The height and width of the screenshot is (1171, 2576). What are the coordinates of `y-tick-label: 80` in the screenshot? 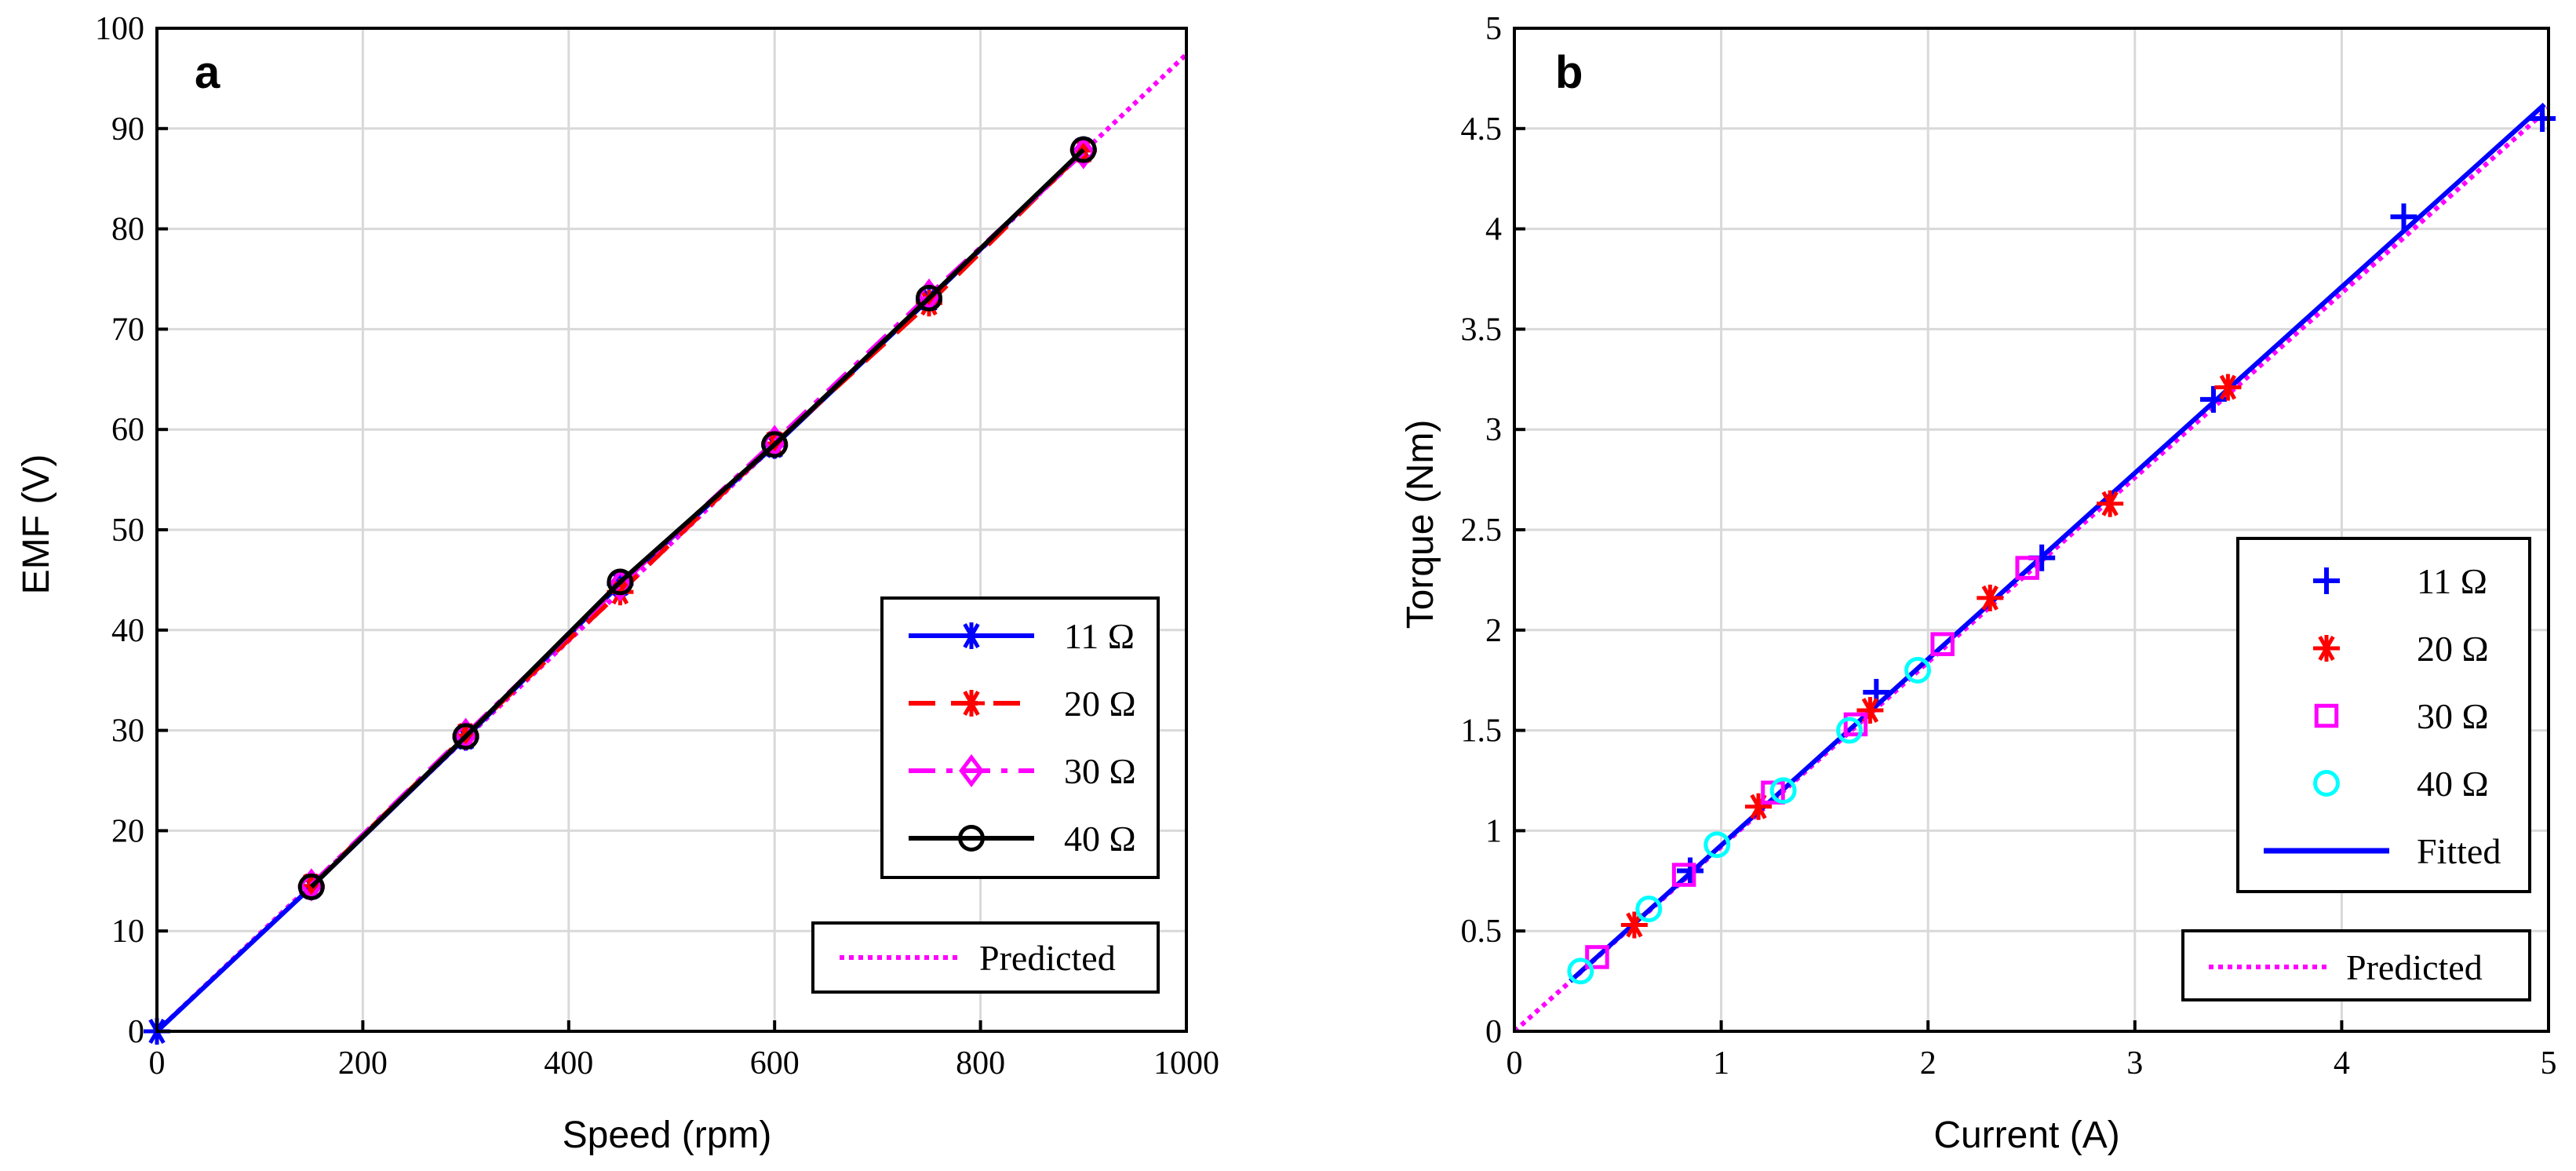 It's located at (127, 230).